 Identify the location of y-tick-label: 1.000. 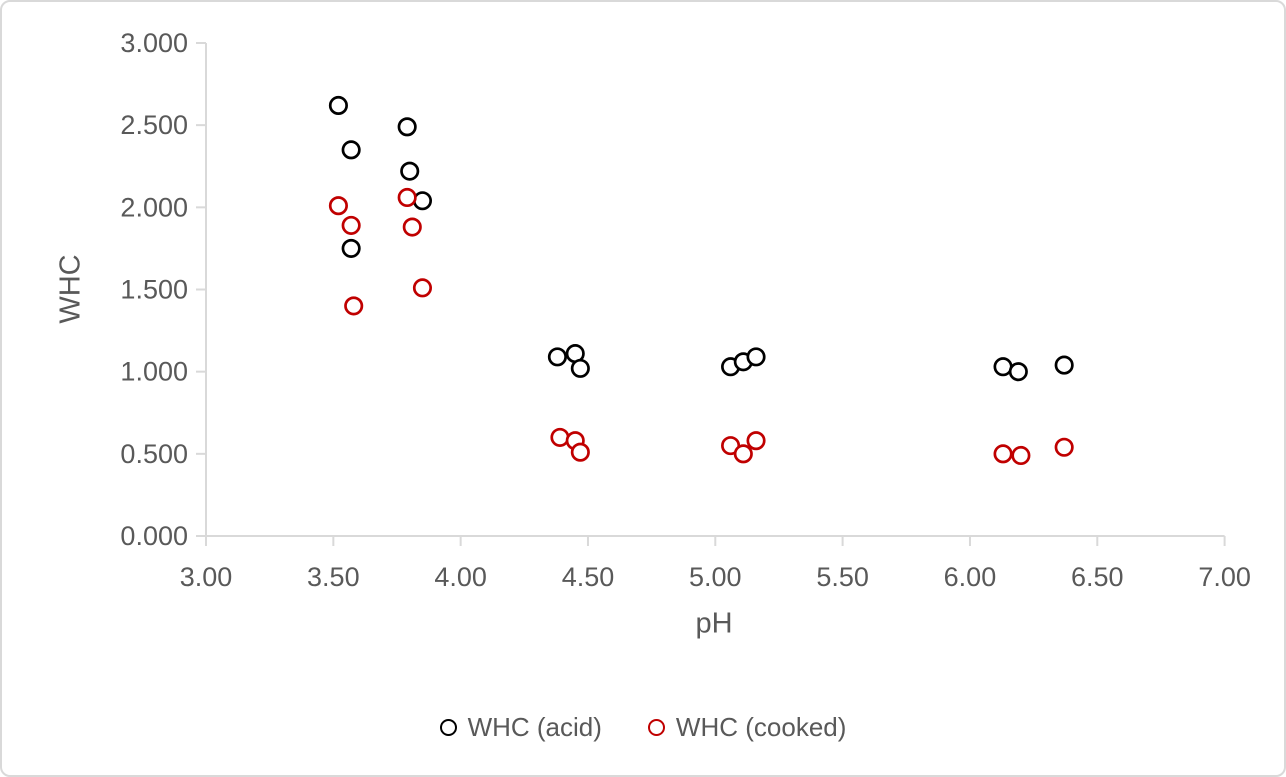
(154, 372).